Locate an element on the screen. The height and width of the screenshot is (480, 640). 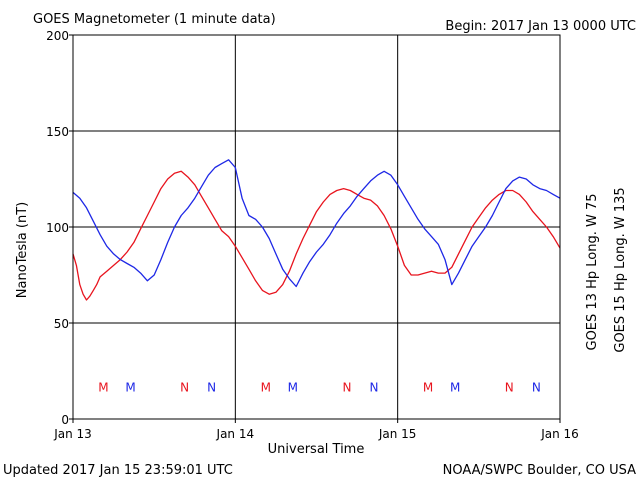
legend-goes13: GOES 13 Hp Long. W 75 is located at coordinates (592, 272).